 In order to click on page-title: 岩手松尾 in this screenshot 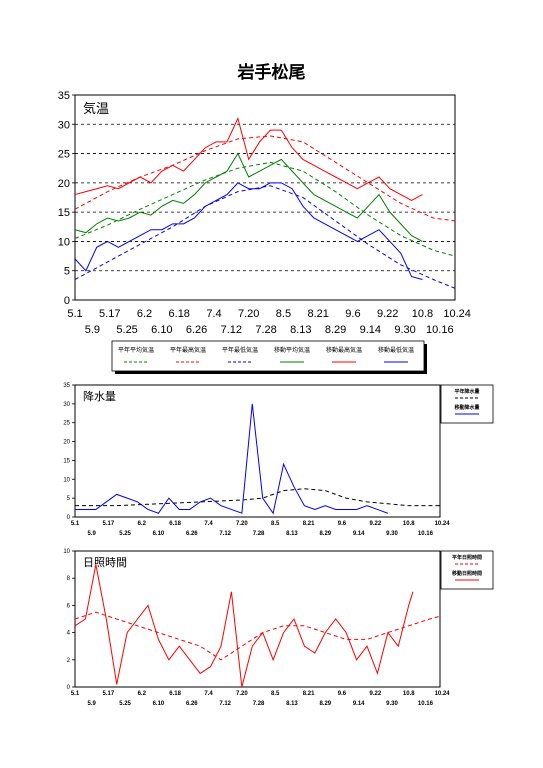, I will do `click(271, 72)`.